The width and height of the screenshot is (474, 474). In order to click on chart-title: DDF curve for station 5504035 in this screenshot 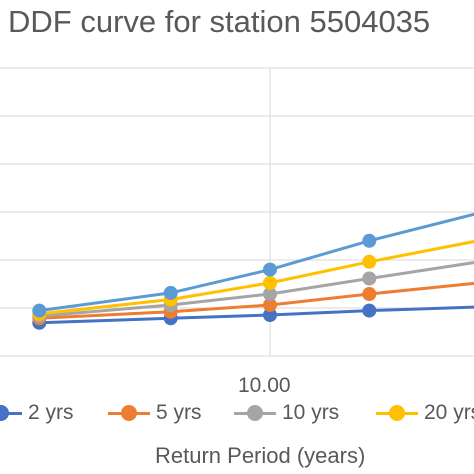, I will do `click(219, 21)`.